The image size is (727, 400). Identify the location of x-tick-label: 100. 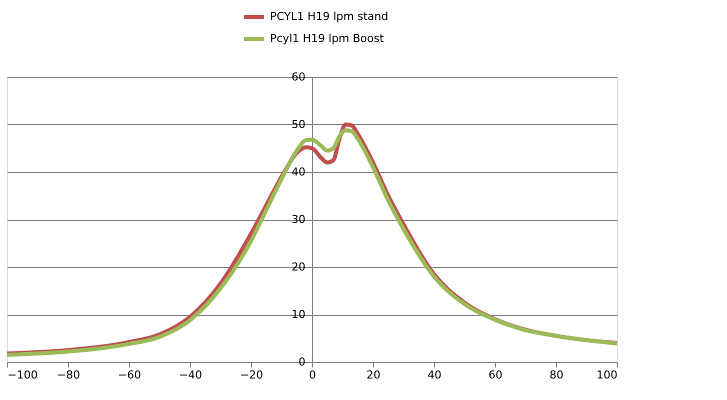
(607, 375).